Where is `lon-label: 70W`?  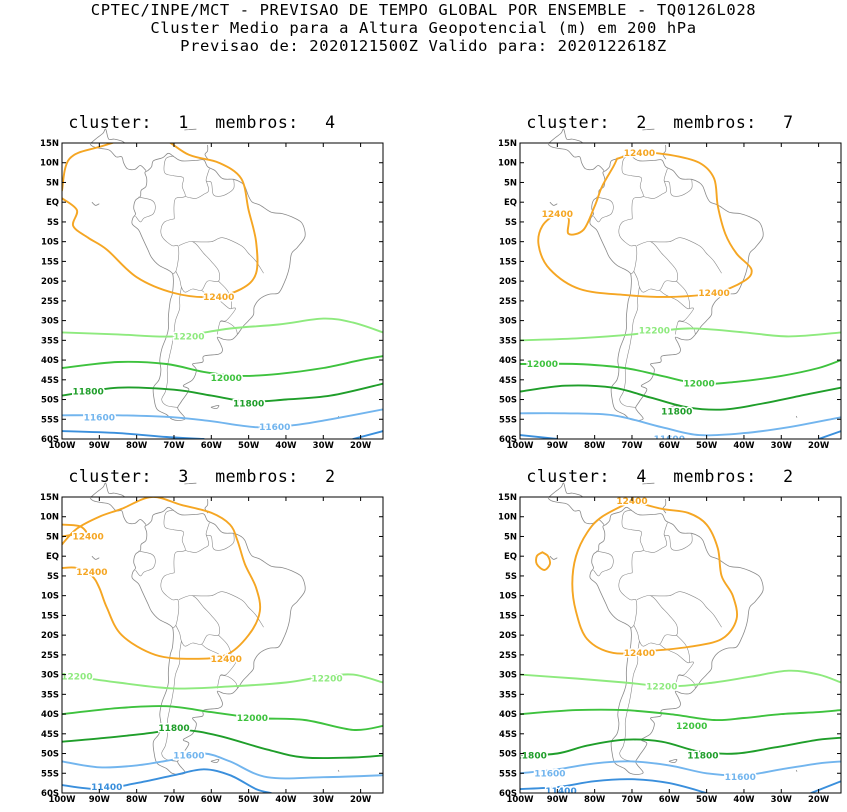
lon-label: 70W is located at coordinates (632, 800).